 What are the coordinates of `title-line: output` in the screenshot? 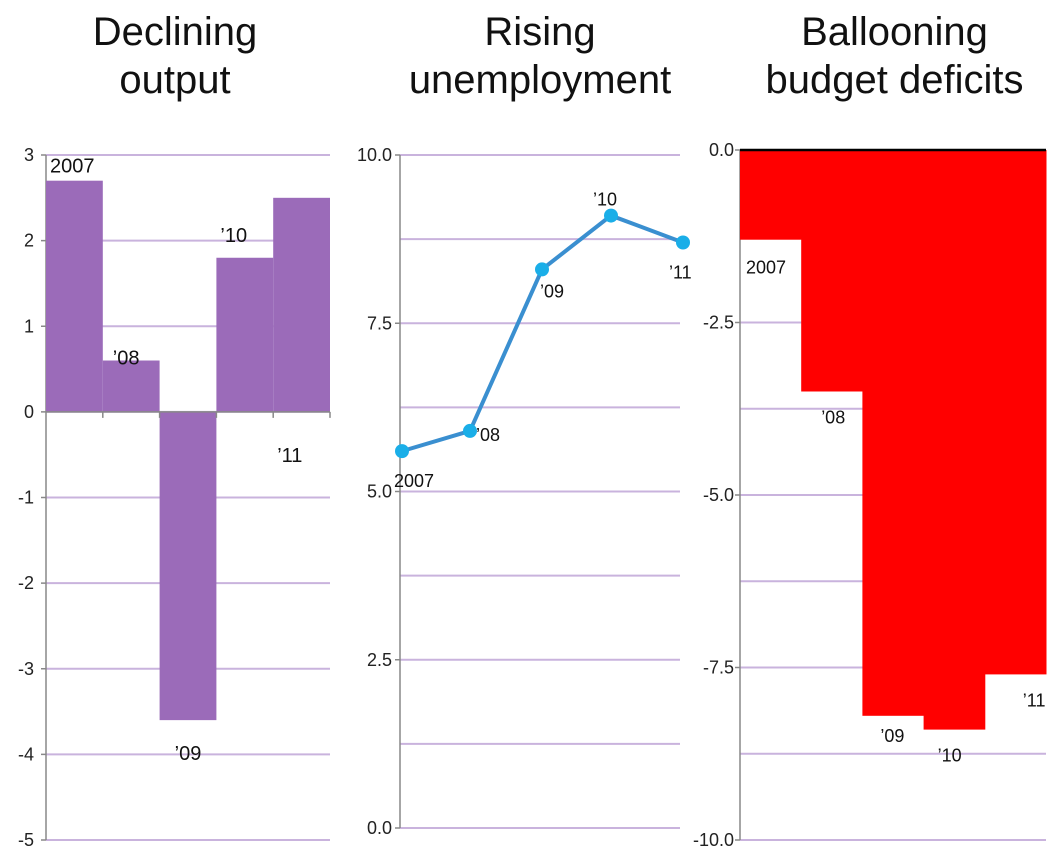 It's located at (175, 80).